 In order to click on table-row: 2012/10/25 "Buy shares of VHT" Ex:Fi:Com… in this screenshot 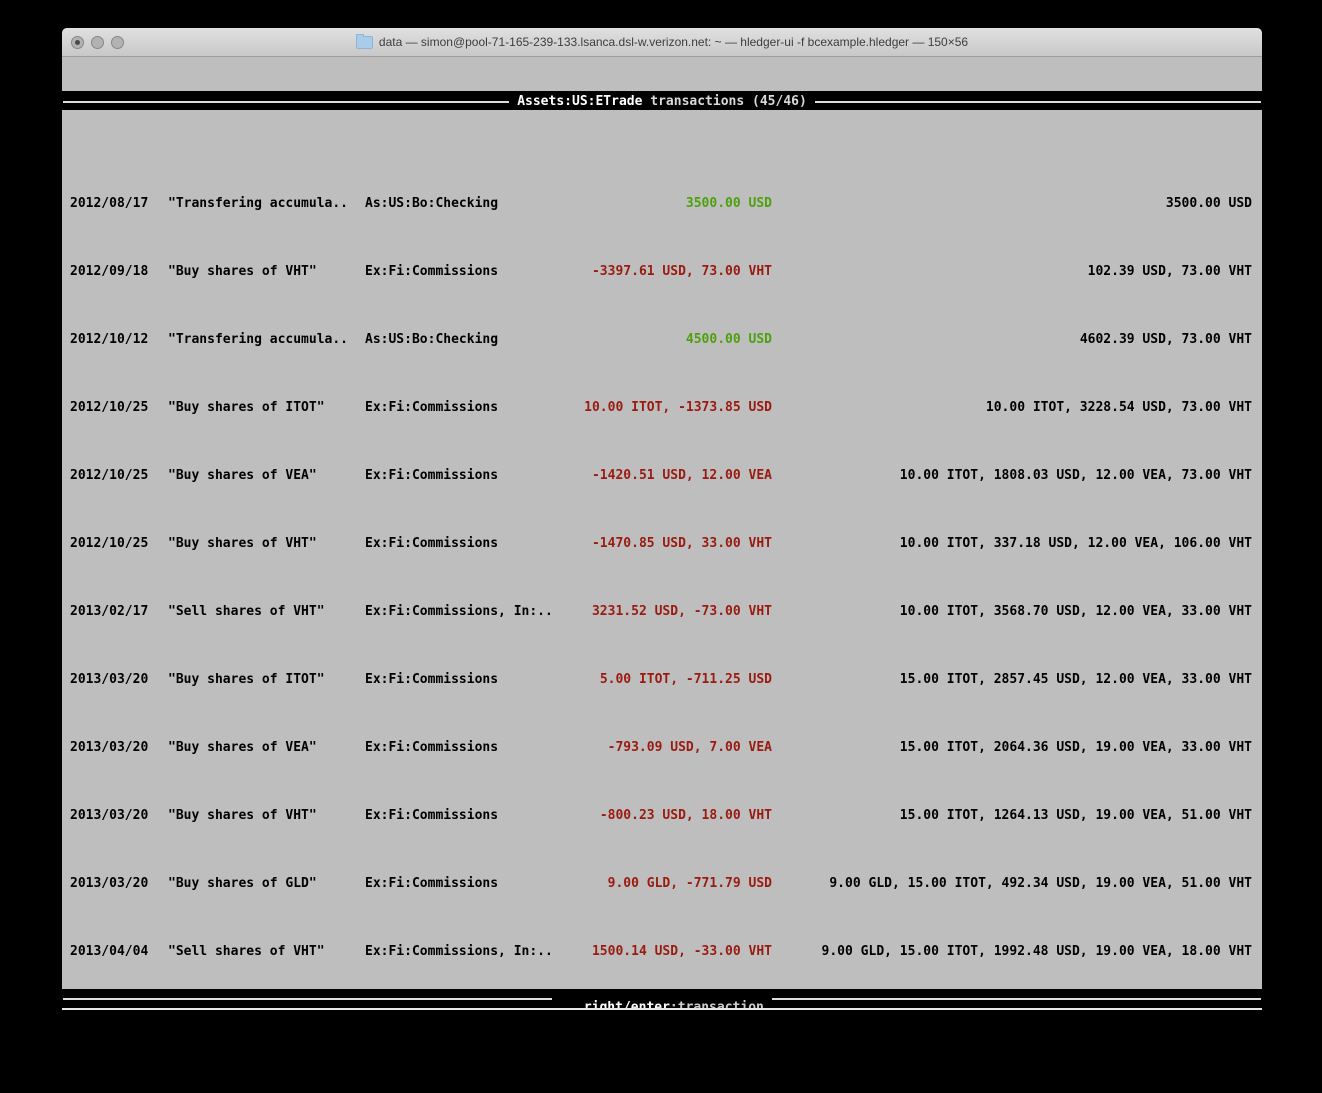, I will do `click(662, 543)`.